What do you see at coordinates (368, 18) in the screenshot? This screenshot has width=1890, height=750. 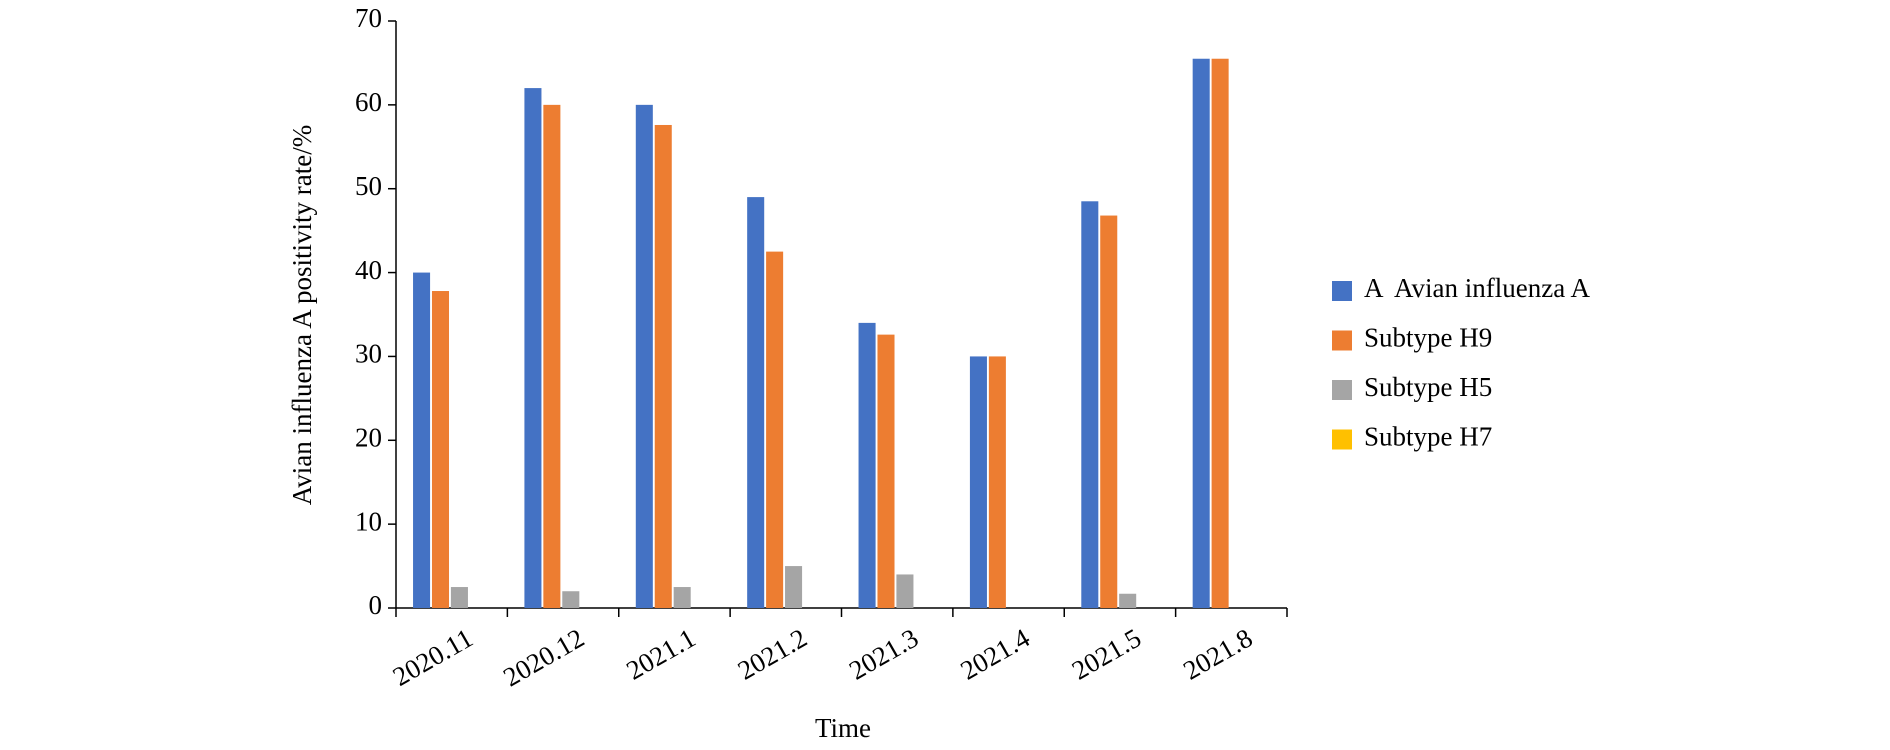 I see `y-tick-label: 70` at bounding box center [368, 18].